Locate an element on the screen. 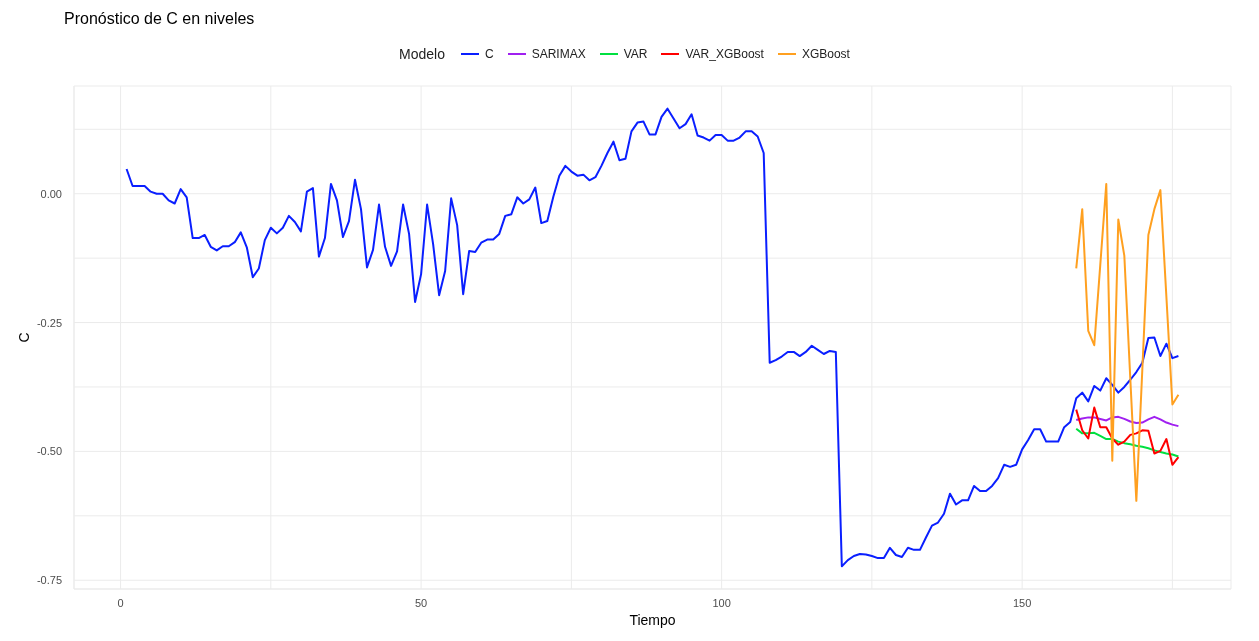 The height and width of the screenshot is (641, 1259). x-axis-title: Tiempo is located at coordinates (652, 620).